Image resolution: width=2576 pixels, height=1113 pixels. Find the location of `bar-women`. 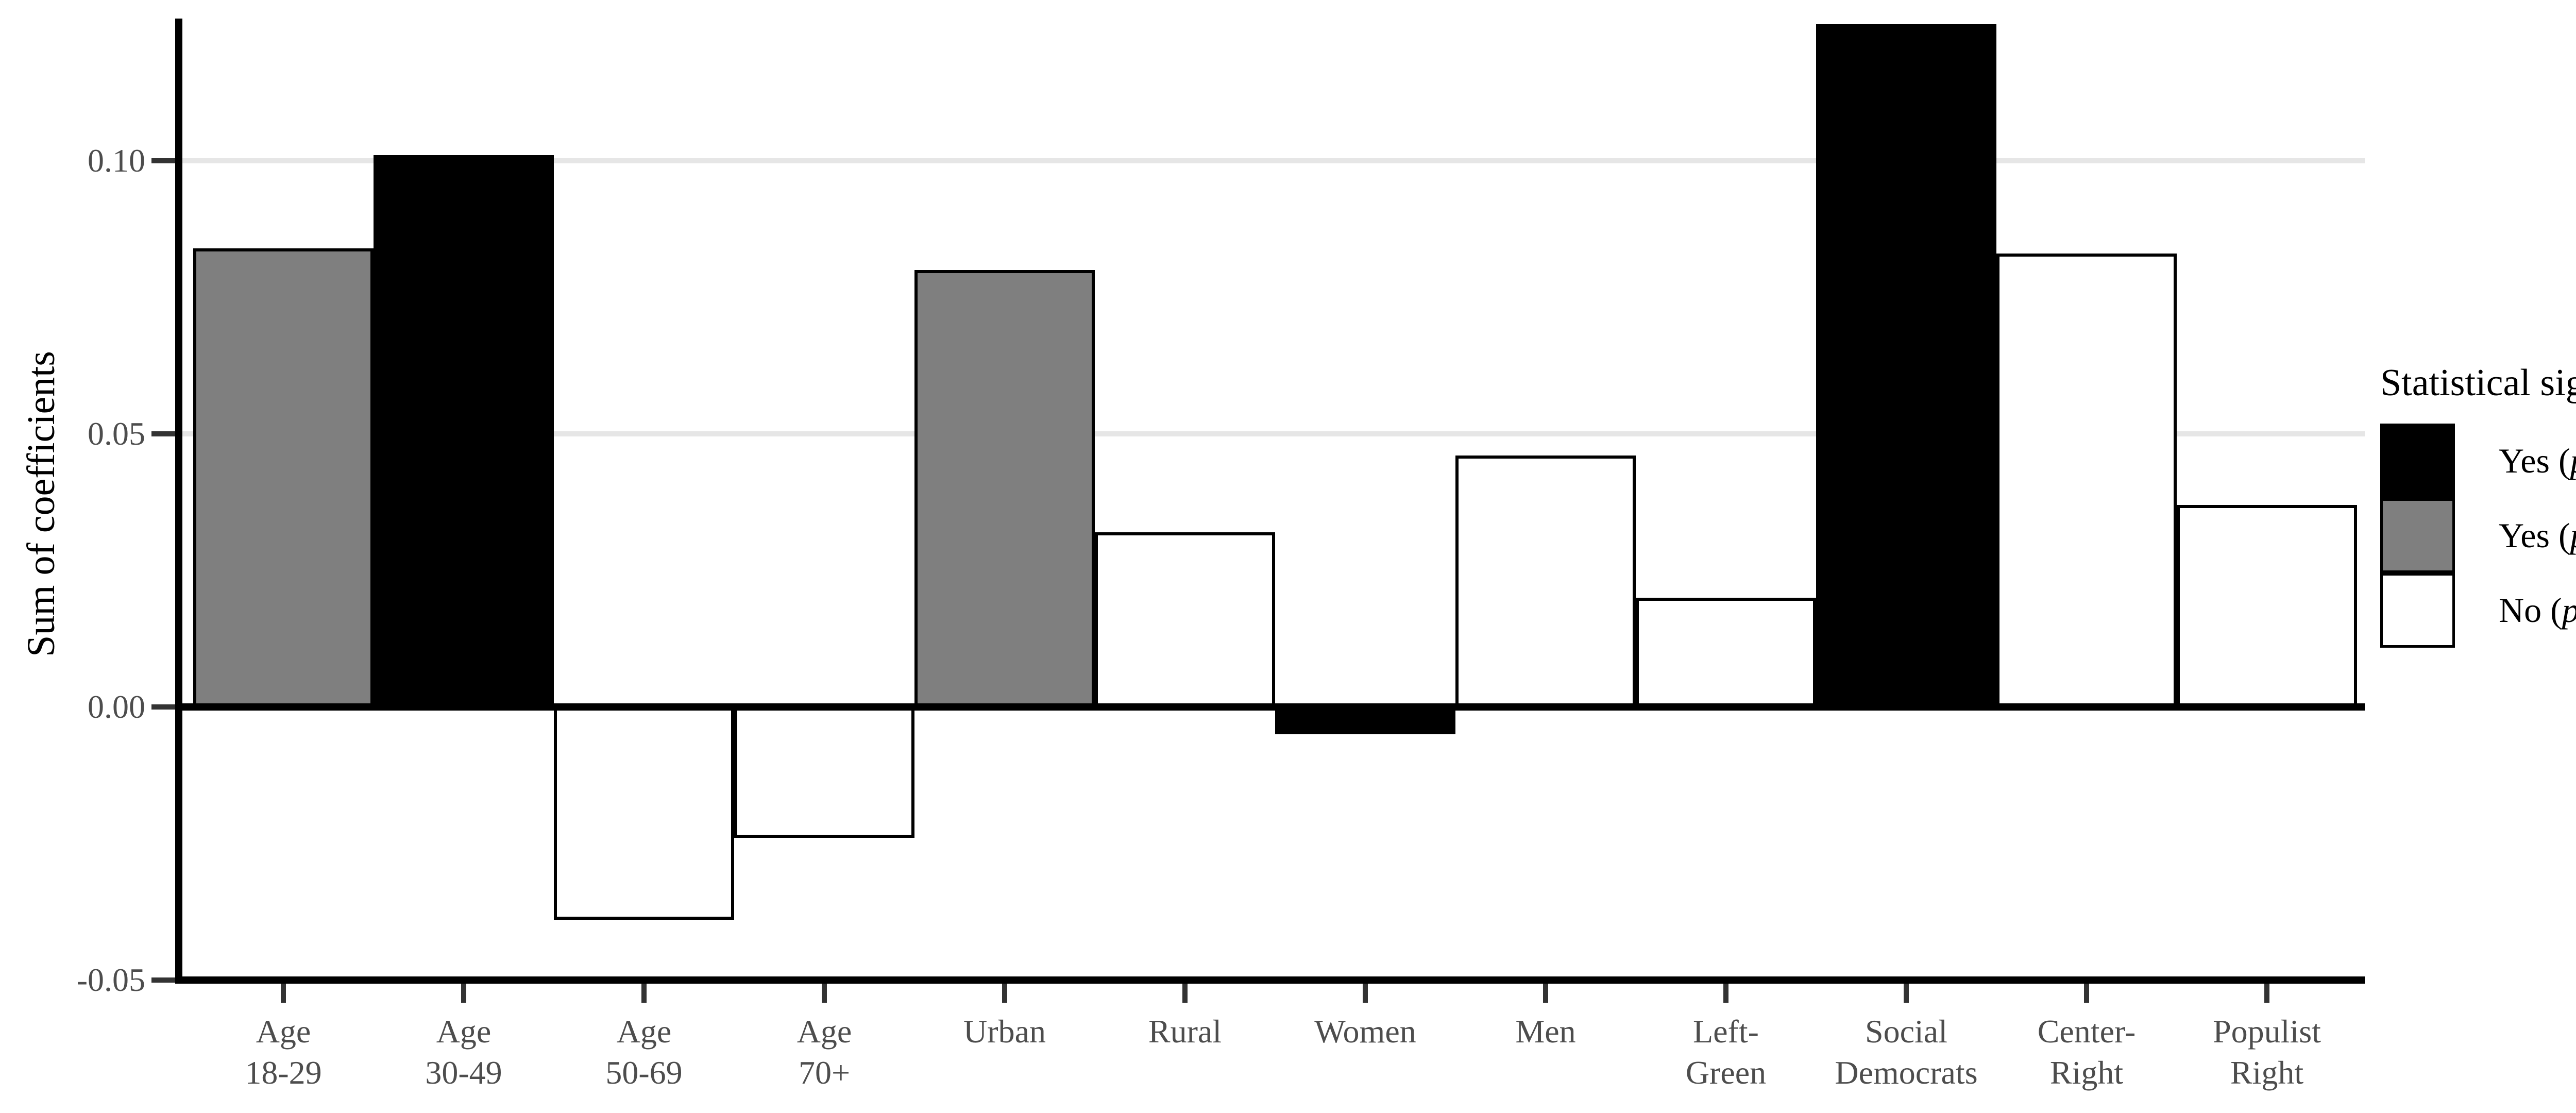

bar-women is located at coordinates (1365, 720).